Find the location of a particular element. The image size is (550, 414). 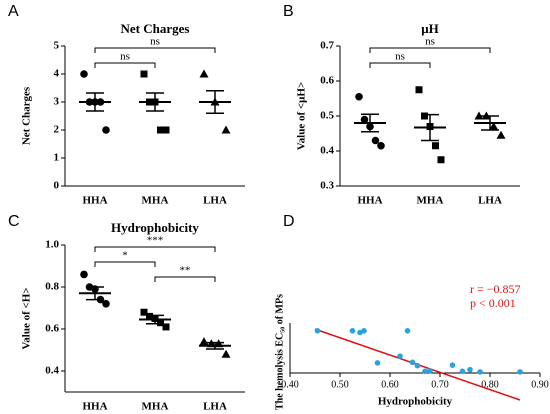

y-axis-label: Net Charges is located at coordinates (27, 115).